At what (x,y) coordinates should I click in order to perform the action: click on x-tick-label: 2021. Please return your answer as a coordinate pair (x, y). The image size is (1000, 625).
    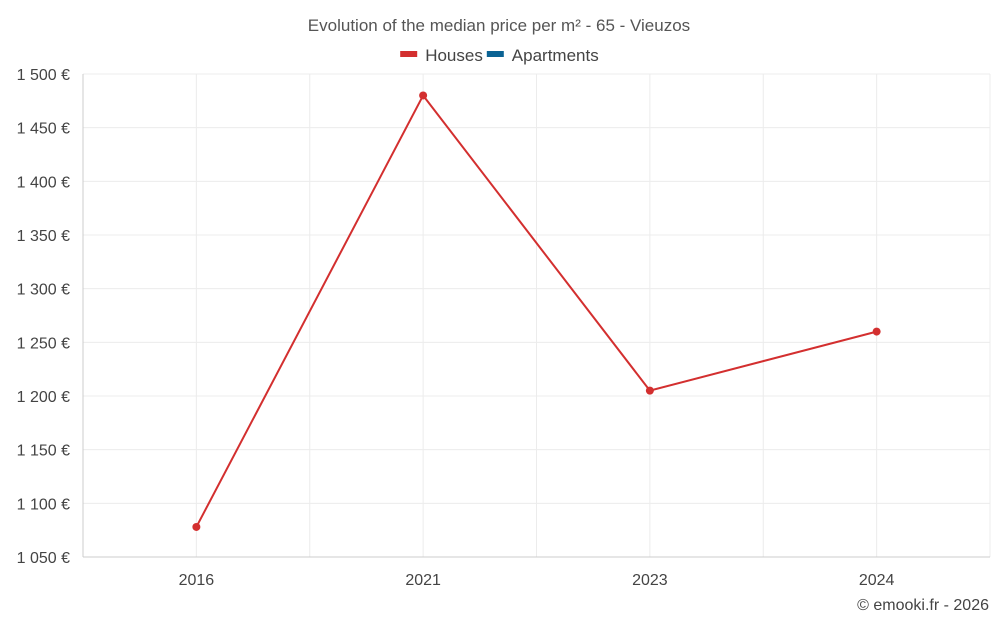
    Looking at the image, I should click on (423, 580).